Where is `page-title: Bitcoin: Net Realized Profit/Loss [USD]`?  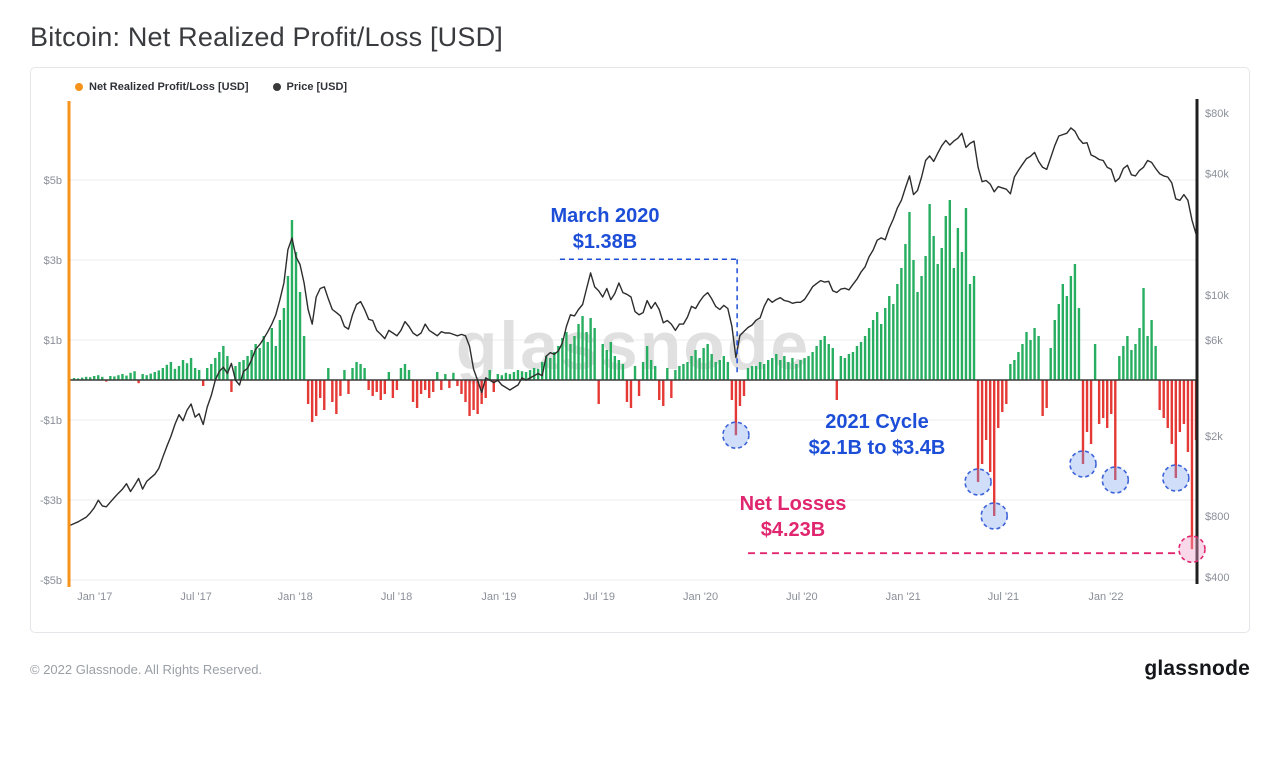
page-title: Bitcoin: Net Realized Profit/Loss [USD] is located at coordinates (266, 37).